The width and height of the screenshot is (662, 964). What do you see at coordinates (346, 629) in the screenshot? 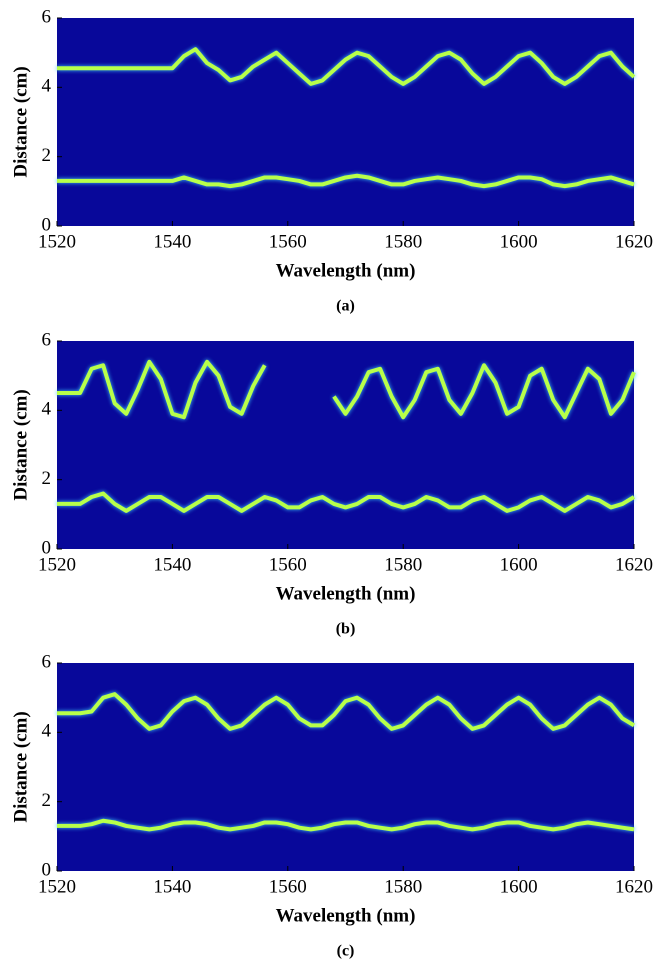
I see `caption: (b)` at bounding box center [346, 629].